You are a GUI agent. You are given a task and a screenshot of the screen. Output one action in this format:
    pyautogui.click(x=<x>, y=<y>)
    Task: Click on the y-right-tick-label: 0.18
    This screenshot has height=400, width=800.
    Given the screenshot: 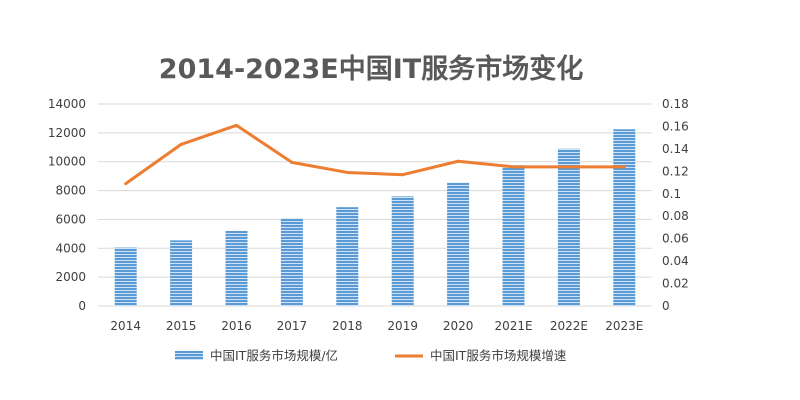 What is the action you would take?
    pyautogui.click(x=675, y=104)
    